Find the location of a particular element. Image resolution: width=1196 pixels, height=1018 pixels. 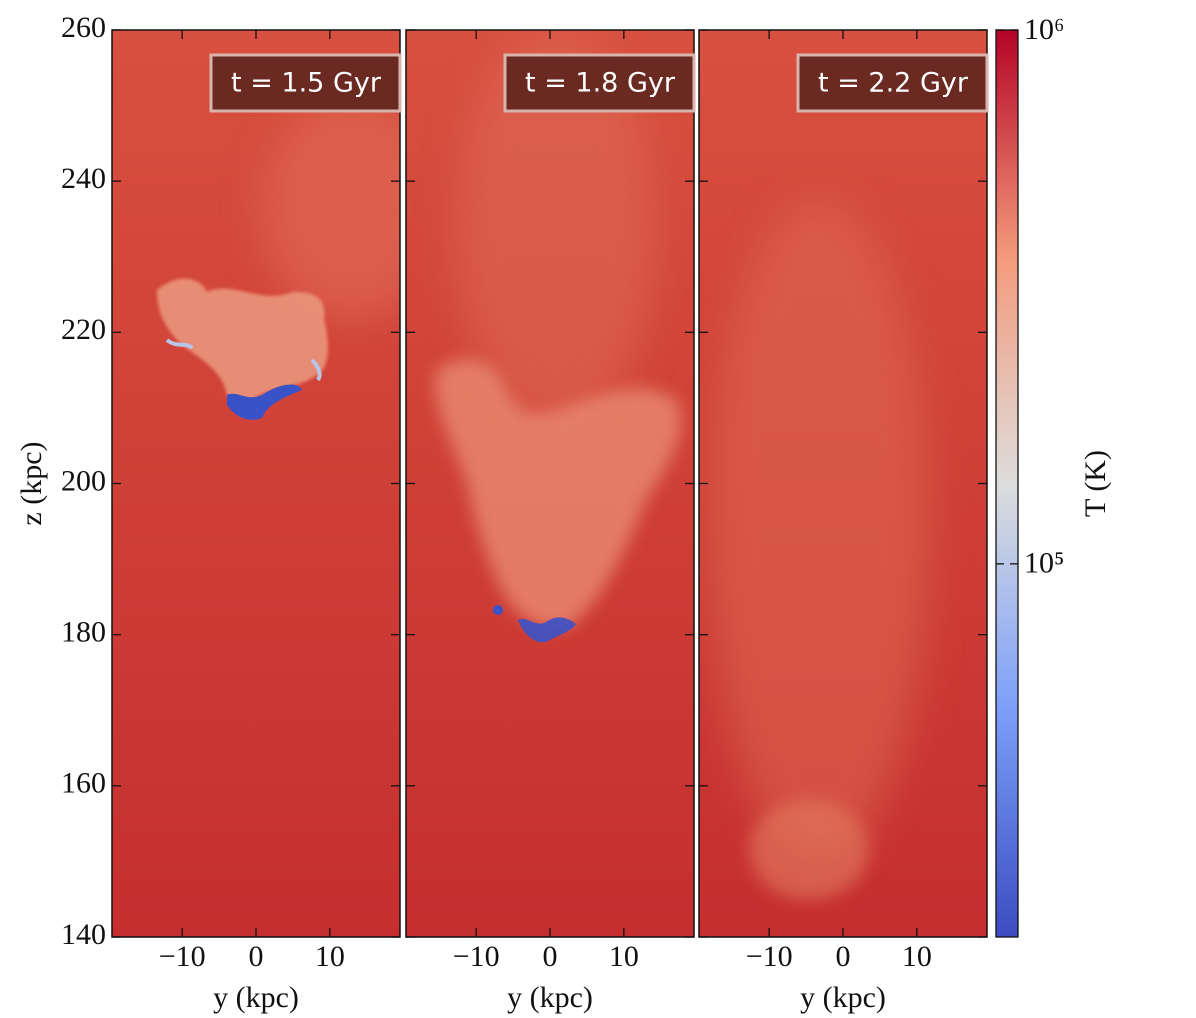

y-tick-label: 160 is located at coordinates (83, 783).